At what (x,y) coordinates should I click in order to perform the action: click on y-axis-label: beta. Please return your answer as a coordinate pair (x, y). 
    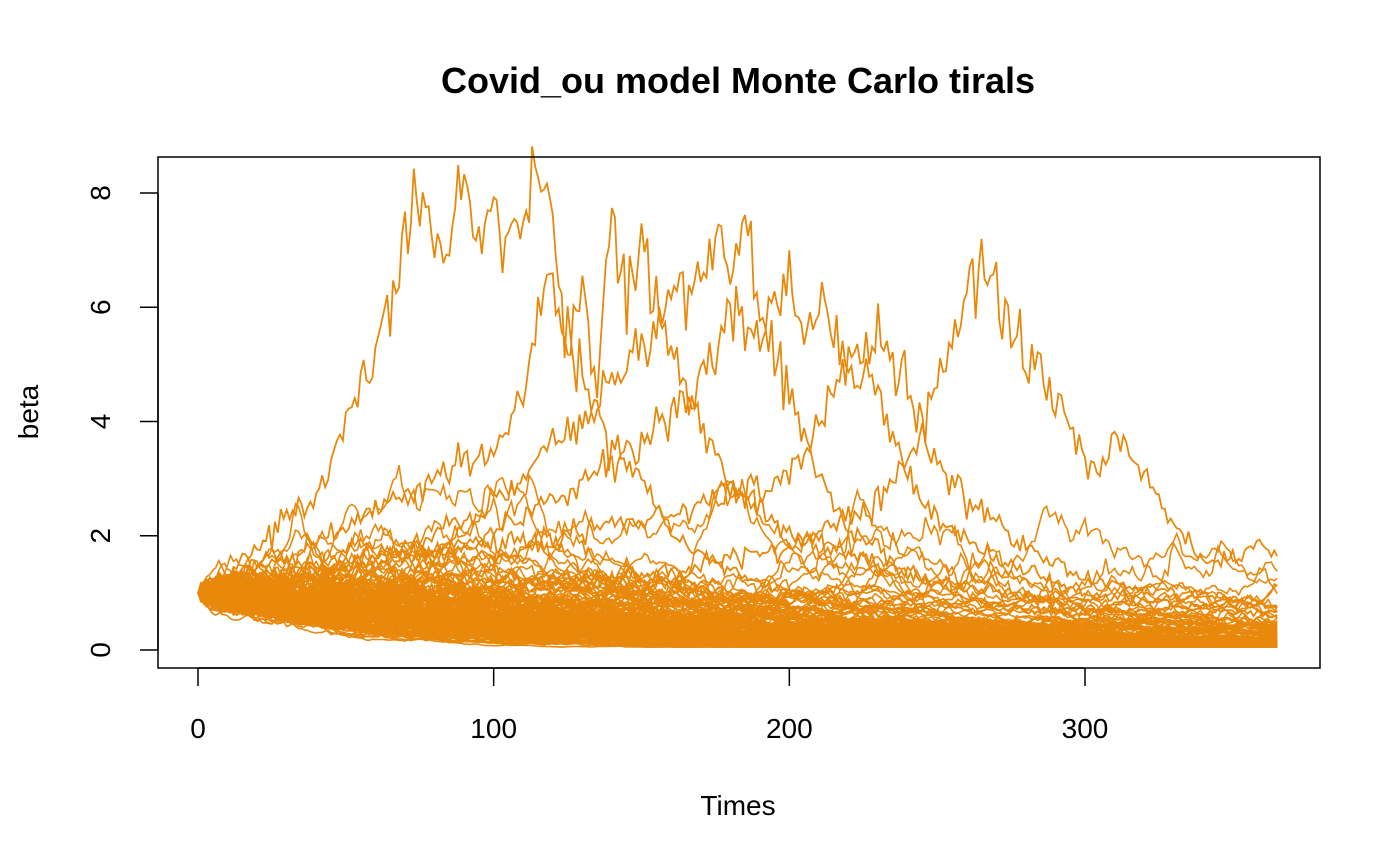
    Looking at the image, I should click on (28, 411).